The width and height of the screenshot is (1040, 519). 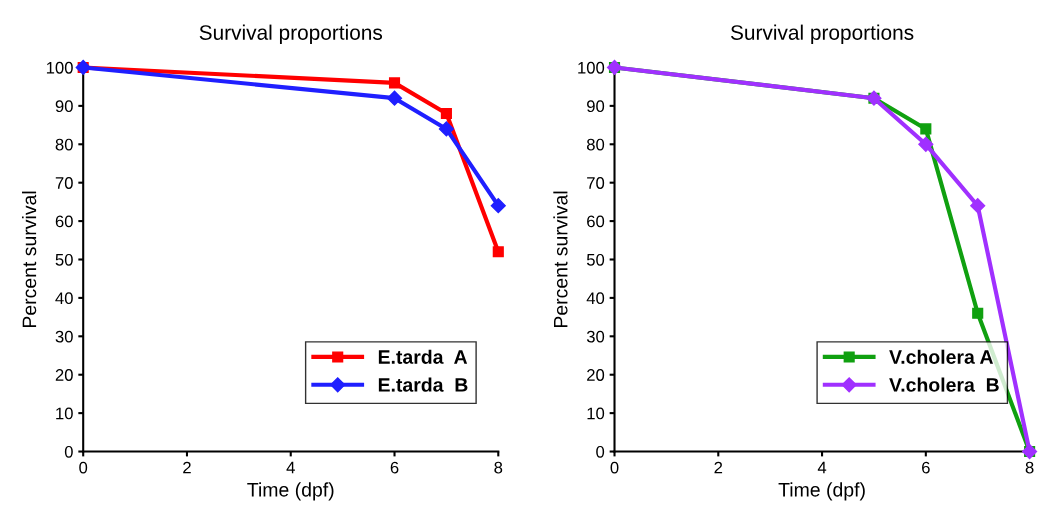 What do you see at coordinates (423, 384) in the screenshot?
I see `legend-label: E.tarda B` at bounding box center [423, 384].